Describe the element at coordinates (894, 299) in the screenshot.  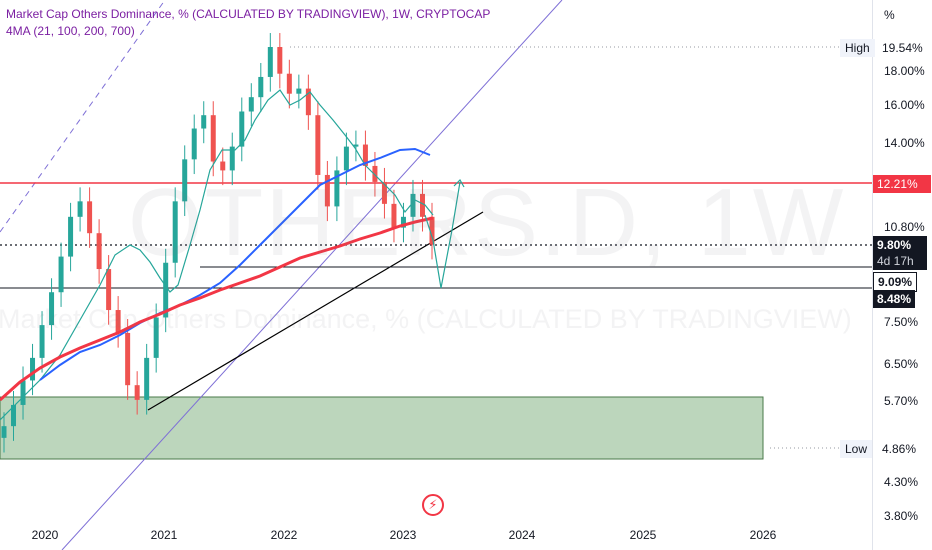
I see `level-2-tag: 8.48%` at that location.